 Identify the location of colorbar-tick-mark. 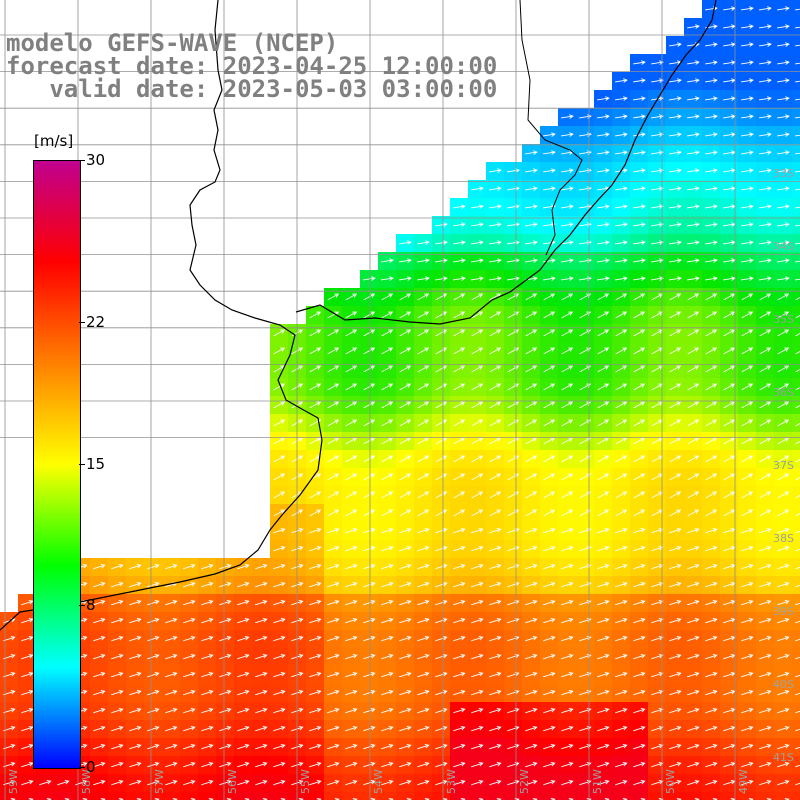
(82, 464).